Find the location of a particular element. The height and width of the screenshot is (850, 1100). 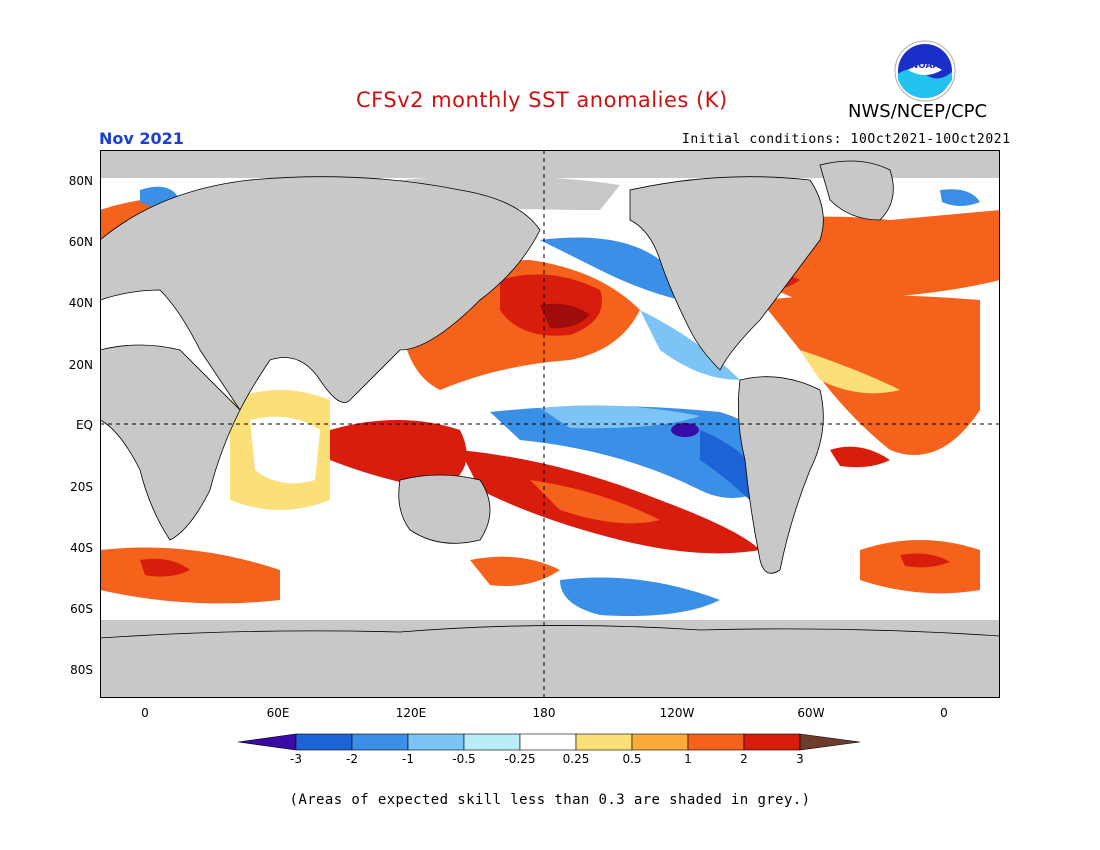

lon-label: 60W is located at coordinates (811, 713).